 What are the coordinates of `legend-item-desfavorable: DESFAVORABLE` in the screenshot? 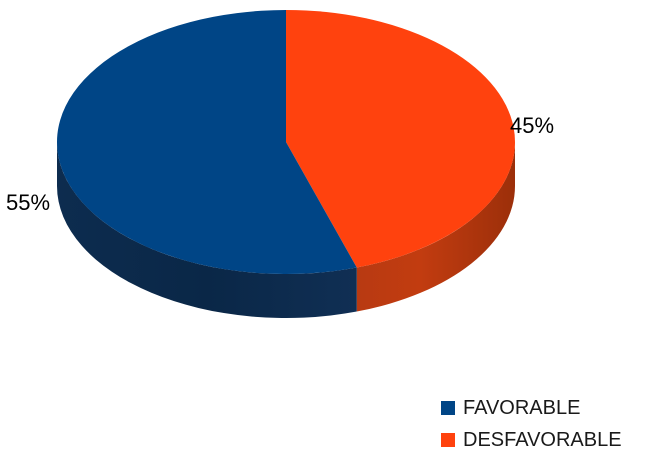 It's located at (531, 440).